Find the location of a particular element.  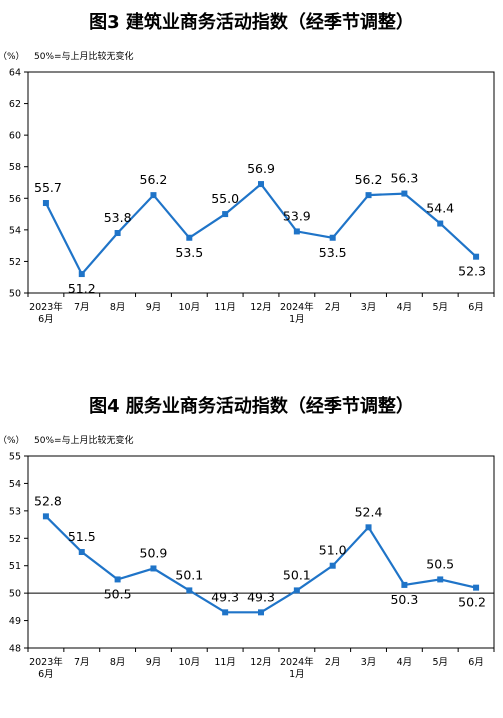

data-label: 53.9 is located at coordinates (297, 215).